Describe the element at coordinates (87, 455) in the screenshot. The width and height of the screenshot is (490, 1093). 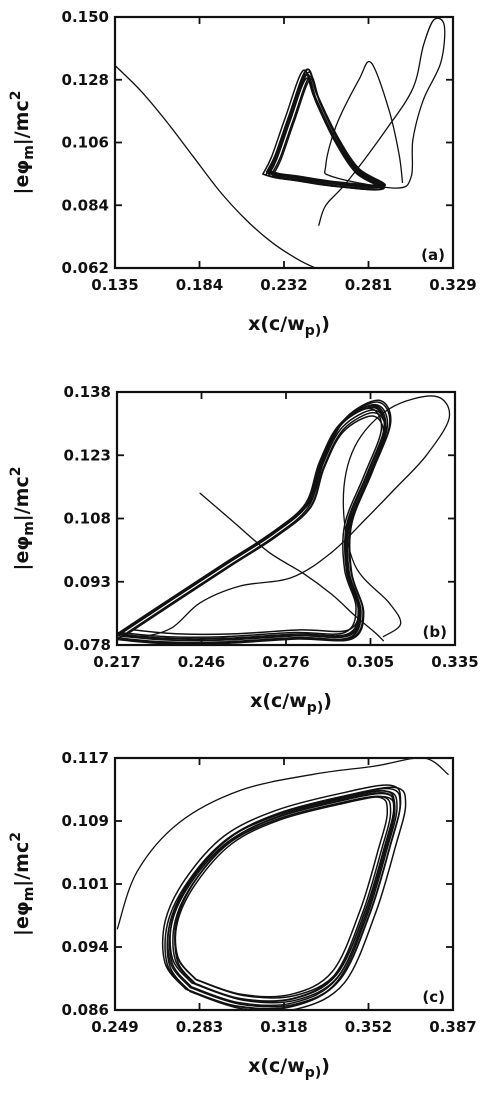
I see `y-tick-label: 0.123` at that location.